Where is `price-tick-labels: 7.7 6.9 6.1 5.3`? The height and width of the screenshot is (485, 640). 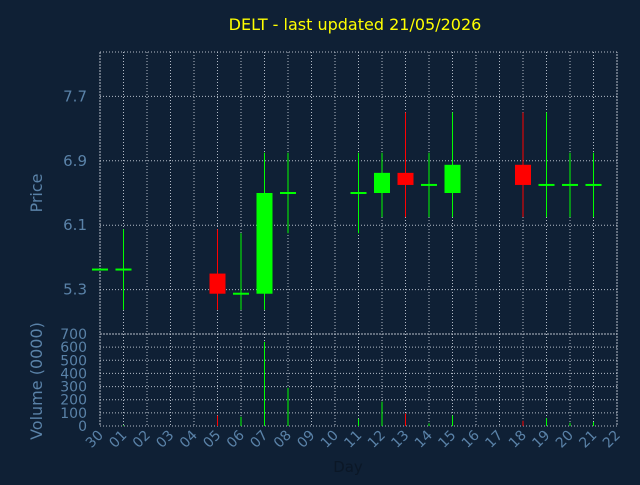
price-tick-labels: 7.7 6.9 6.1 5.3 is located at coordinates (75, 192).